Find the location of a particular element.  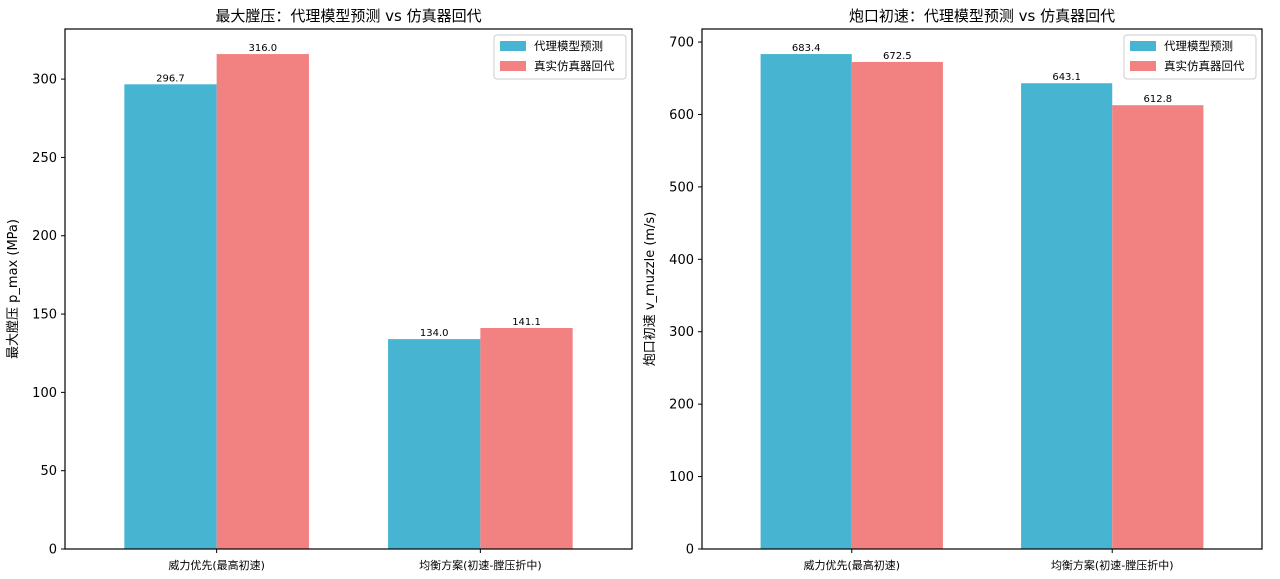

y-tick-group: 0 50 100 150 200 250 300 is located at coordinates (48, 315).